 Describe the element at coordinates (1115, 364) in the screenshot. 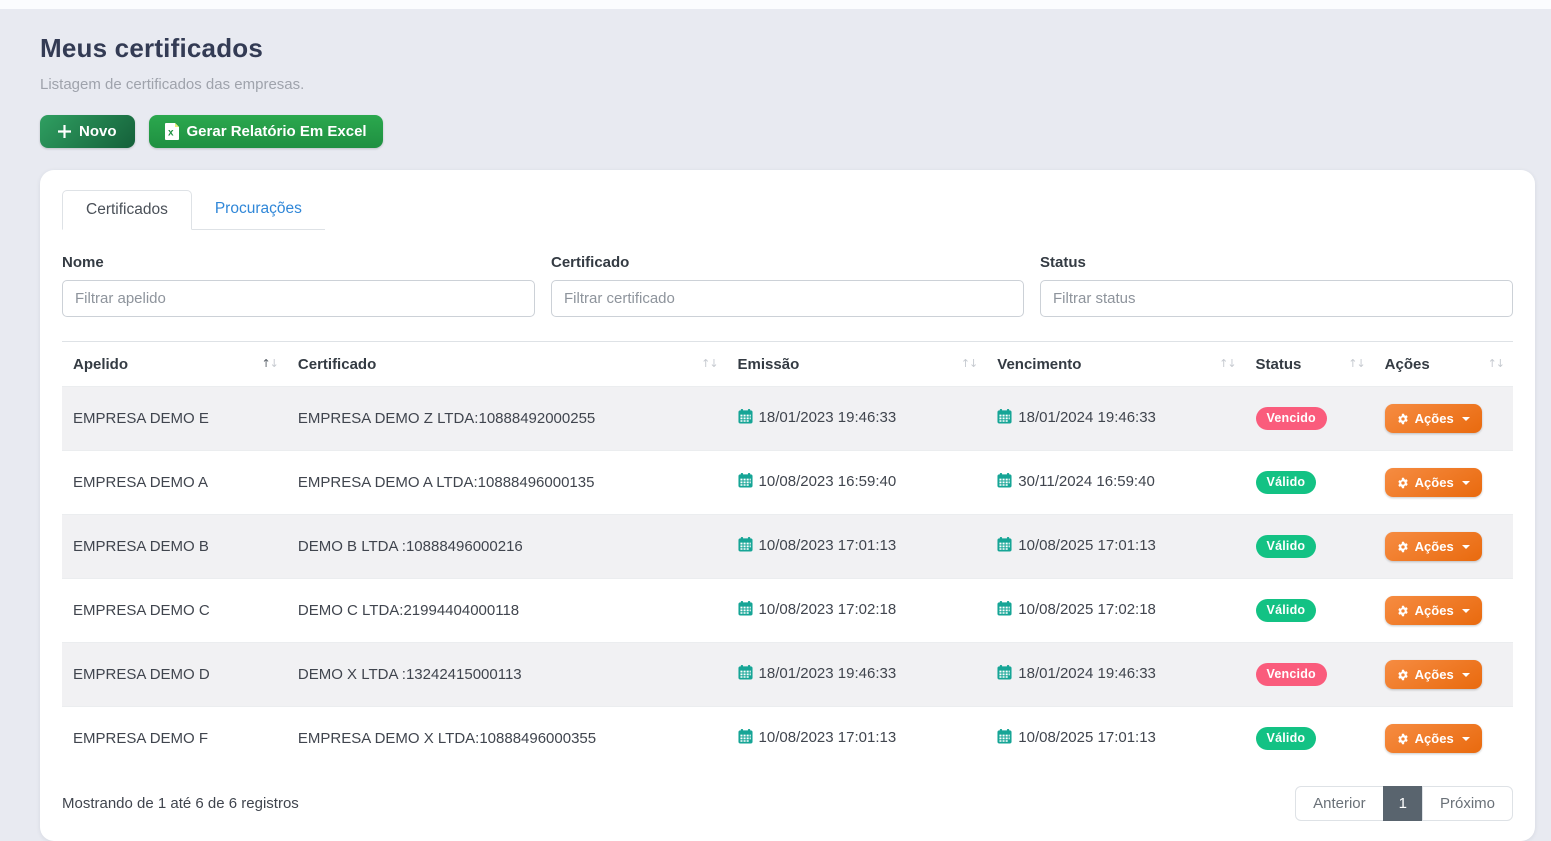

I see `column-header-vencimento: Vencimento ↑↓` at that location.